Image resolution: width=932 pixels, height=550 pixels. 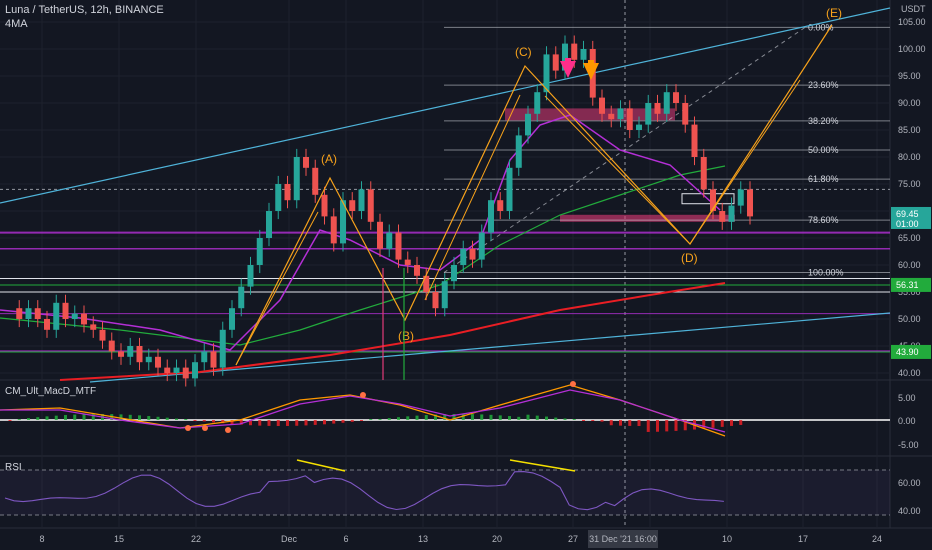 I want to click on fib-label: 78.60%, so click(x=823, y=220).